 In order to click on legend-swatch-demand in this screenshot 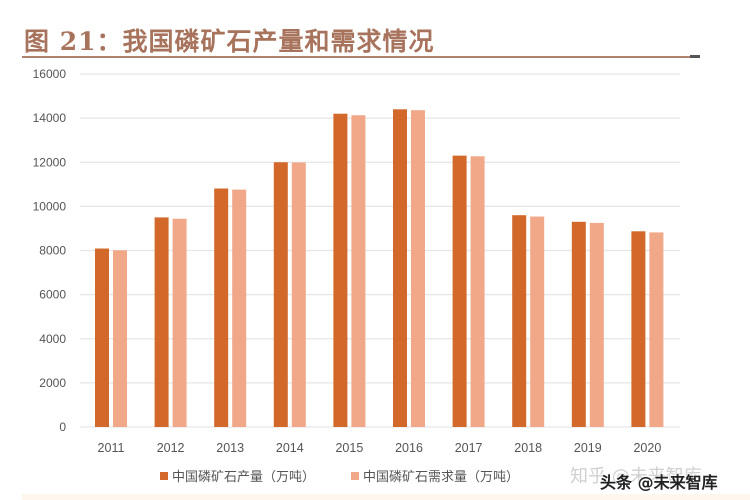, I will do `click(355, 475)`.